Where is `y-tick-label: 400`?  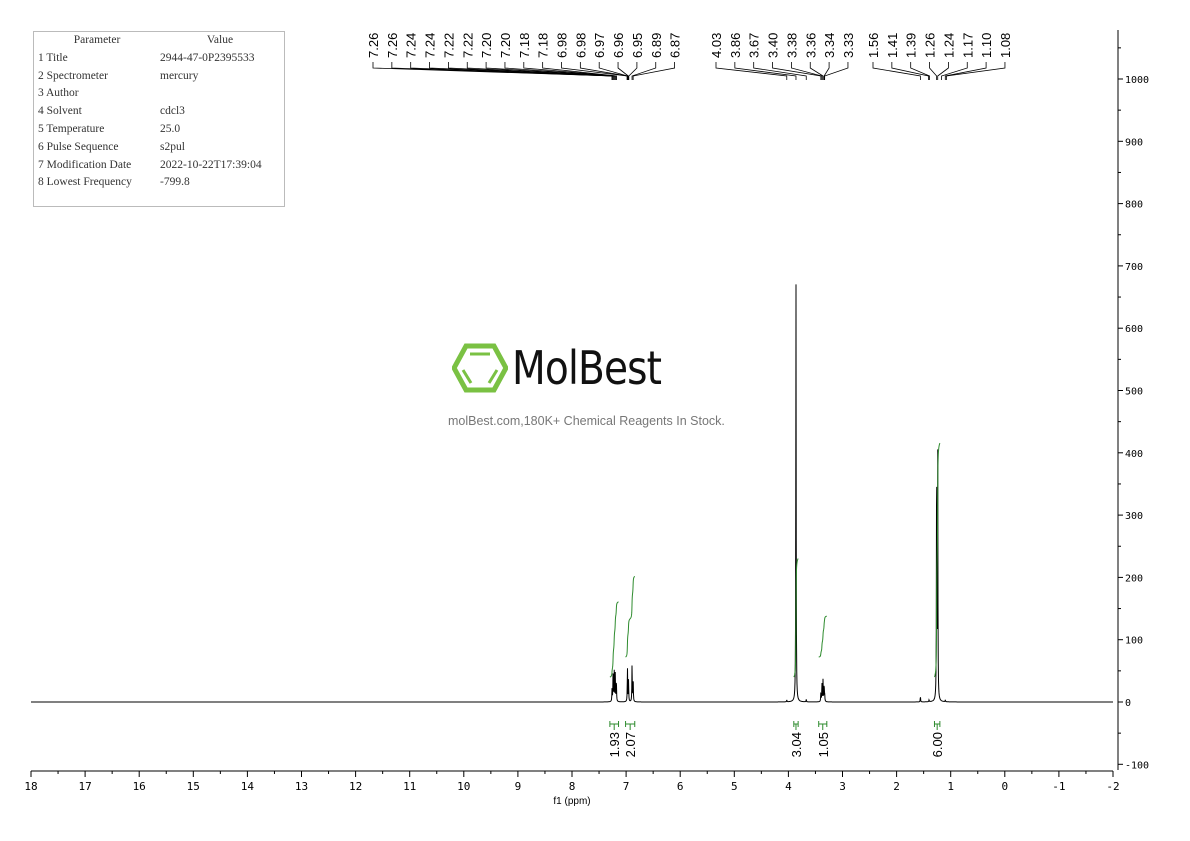 y-tick-label: 400 is located at coordinates (1134, 454).